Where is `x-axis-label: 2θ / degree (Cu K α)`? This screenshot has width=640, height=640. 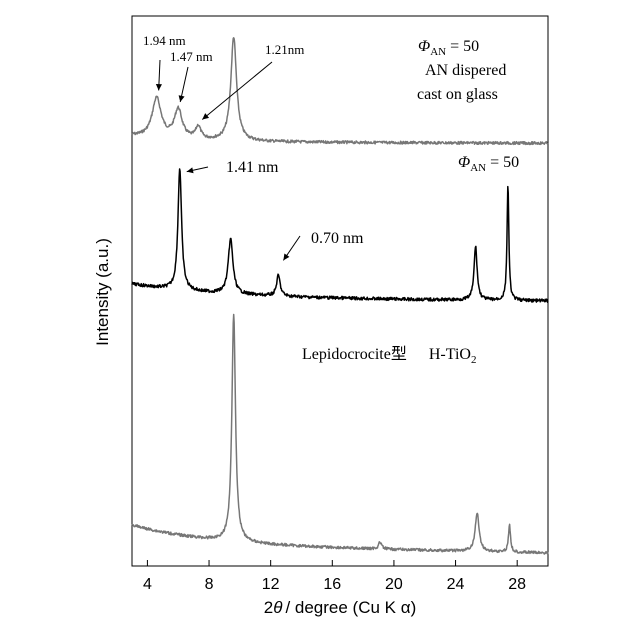
x-axis-label: 2θ / degree (Cu K α) is located at coordinates (340, 607).